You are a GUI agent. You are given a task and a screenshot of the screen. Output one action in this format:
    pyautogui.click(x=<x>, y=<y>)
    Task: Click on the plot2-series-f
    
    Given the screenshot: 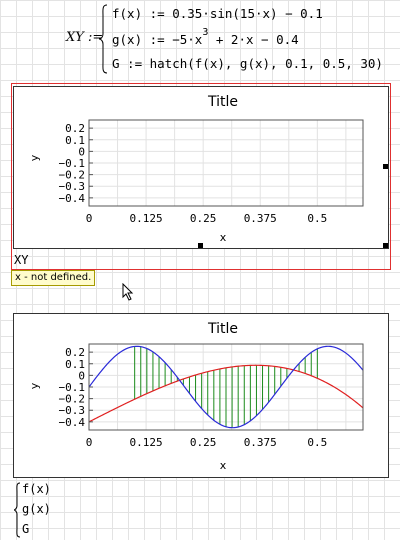 What is the action you would take?
    pyautogui.click(x=226, y=387)
    